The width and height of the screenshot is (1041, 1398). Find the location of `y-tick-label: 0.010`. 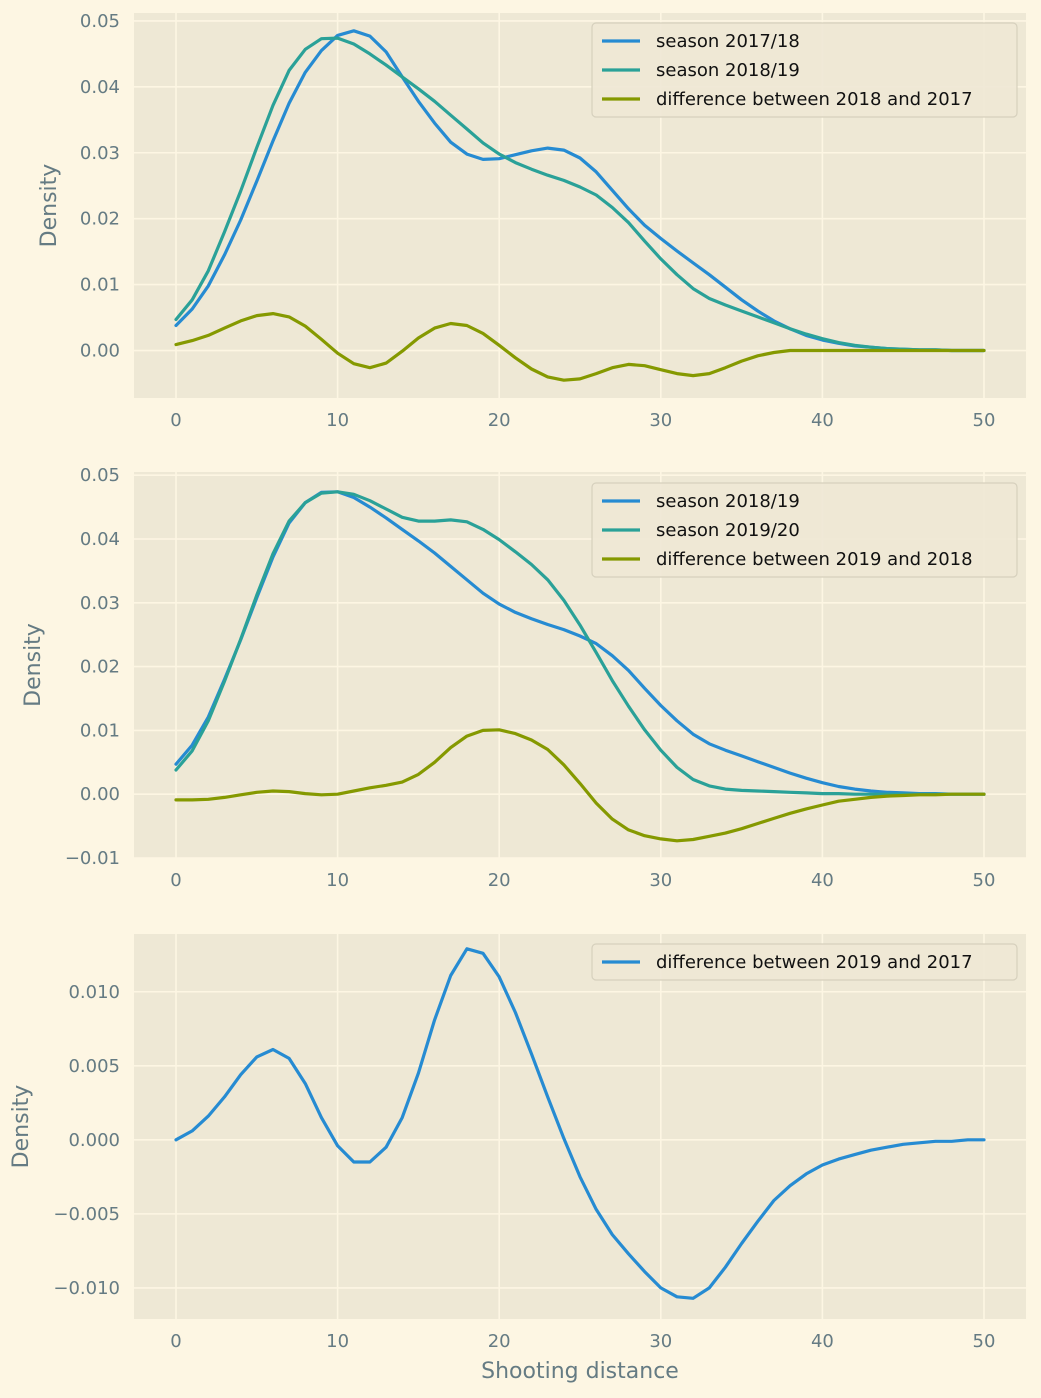

y-tick-label: 0.010 is located at coordinates (94, 992).